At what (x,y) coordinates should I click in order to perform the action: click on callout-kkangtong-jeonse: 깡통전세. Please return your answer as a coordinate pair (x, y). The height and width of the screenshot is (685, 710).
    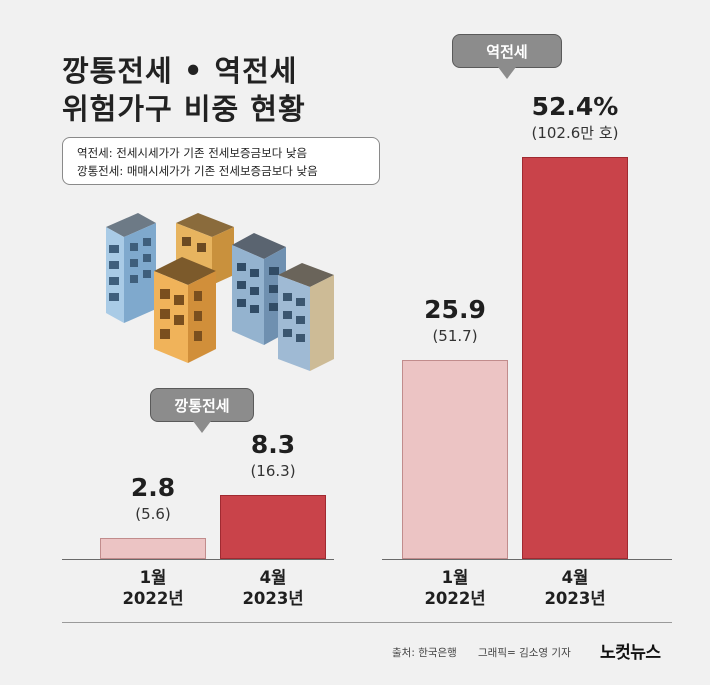
    Looking at the image, I should click on (202, 410).